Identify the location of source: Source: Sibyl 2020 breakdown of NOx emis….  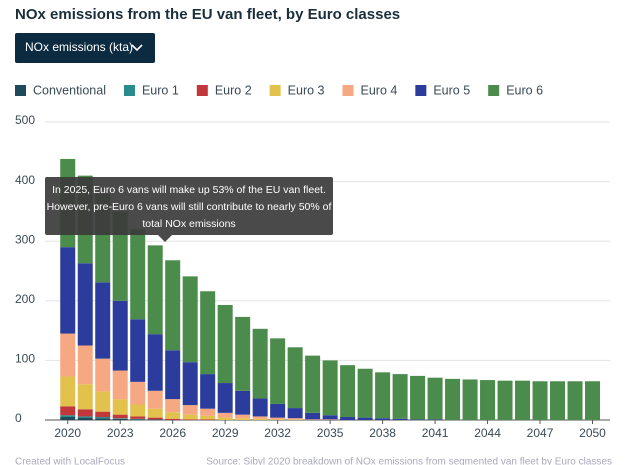
(409, 461).